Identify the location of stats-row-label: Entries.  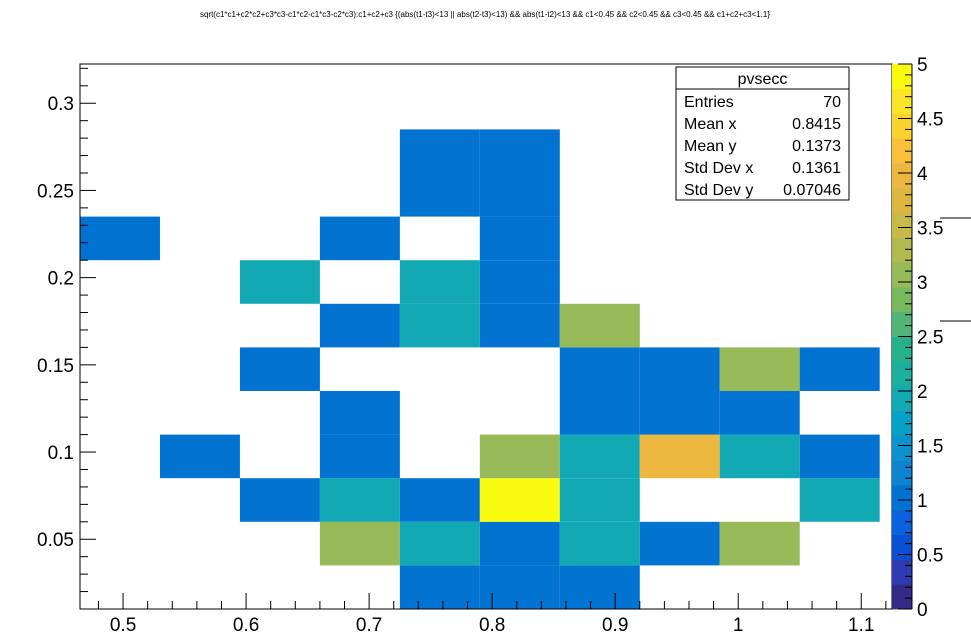
(709, 102).